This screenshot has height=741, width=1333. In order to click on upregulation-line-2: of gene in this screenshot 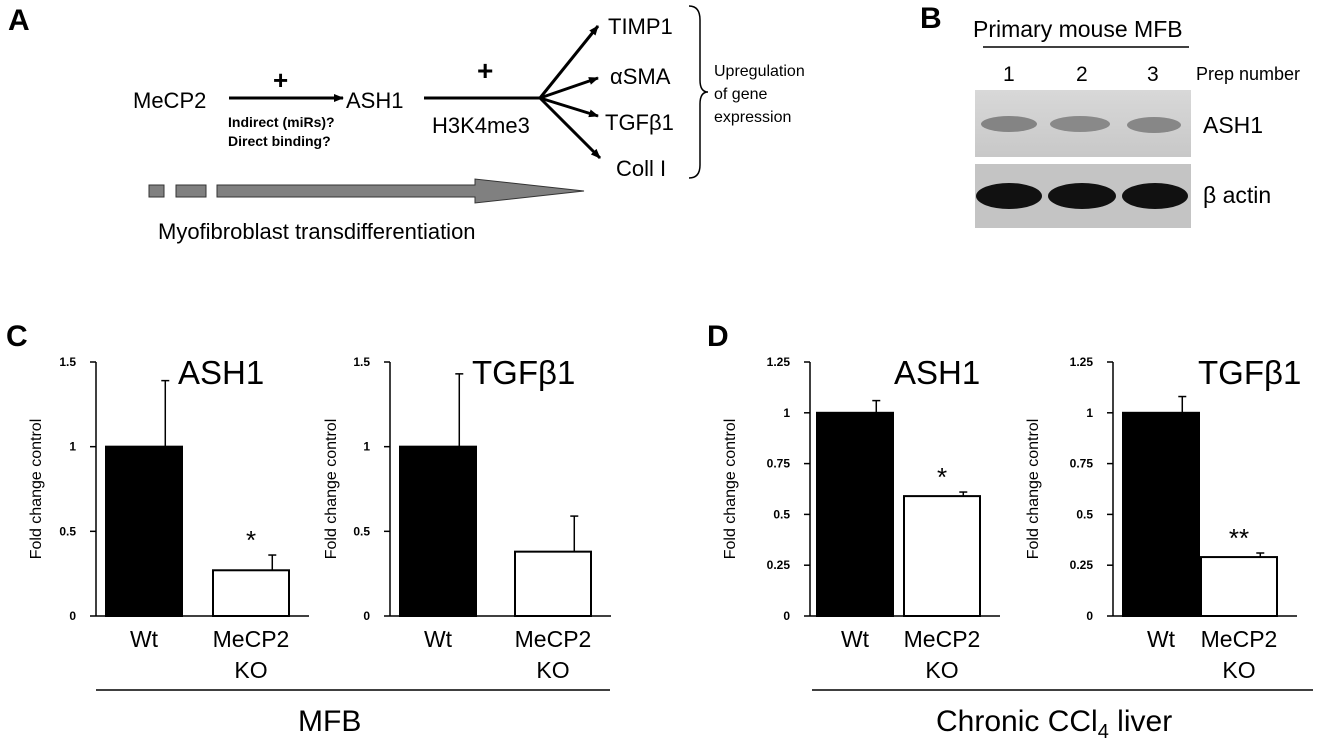, I will do `click(740, 94)`.